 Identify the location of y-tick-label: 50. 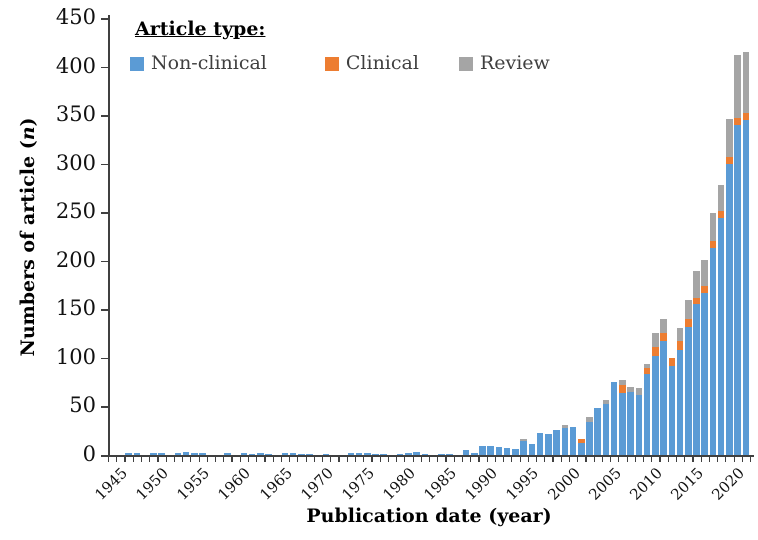
(82, 405).